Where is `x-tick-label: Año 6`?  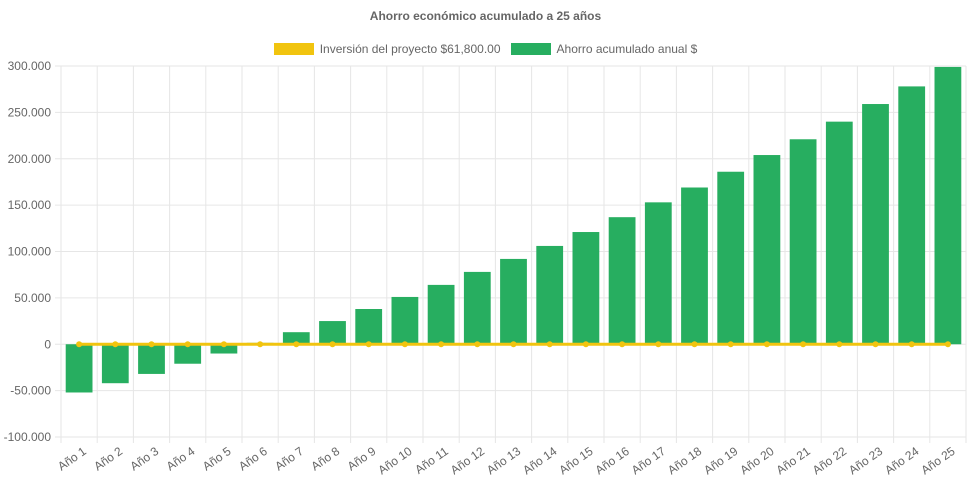 x-tick-label: Año 6 is located at coordinates (253, 459).